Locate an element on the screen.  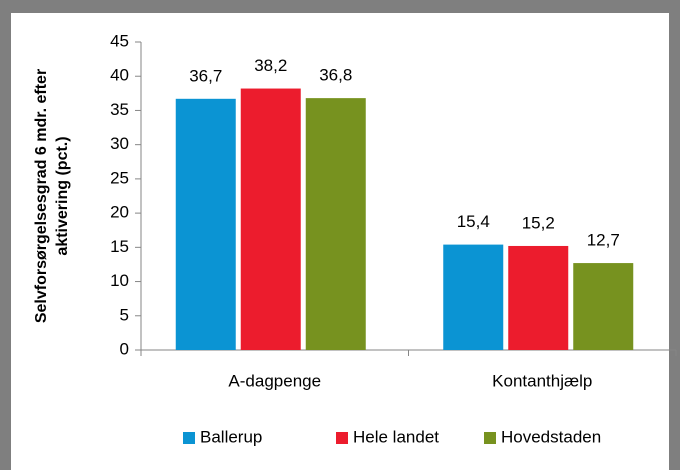
y-axis-label: aktivering (pct.) is located at coordinates (62, 195).